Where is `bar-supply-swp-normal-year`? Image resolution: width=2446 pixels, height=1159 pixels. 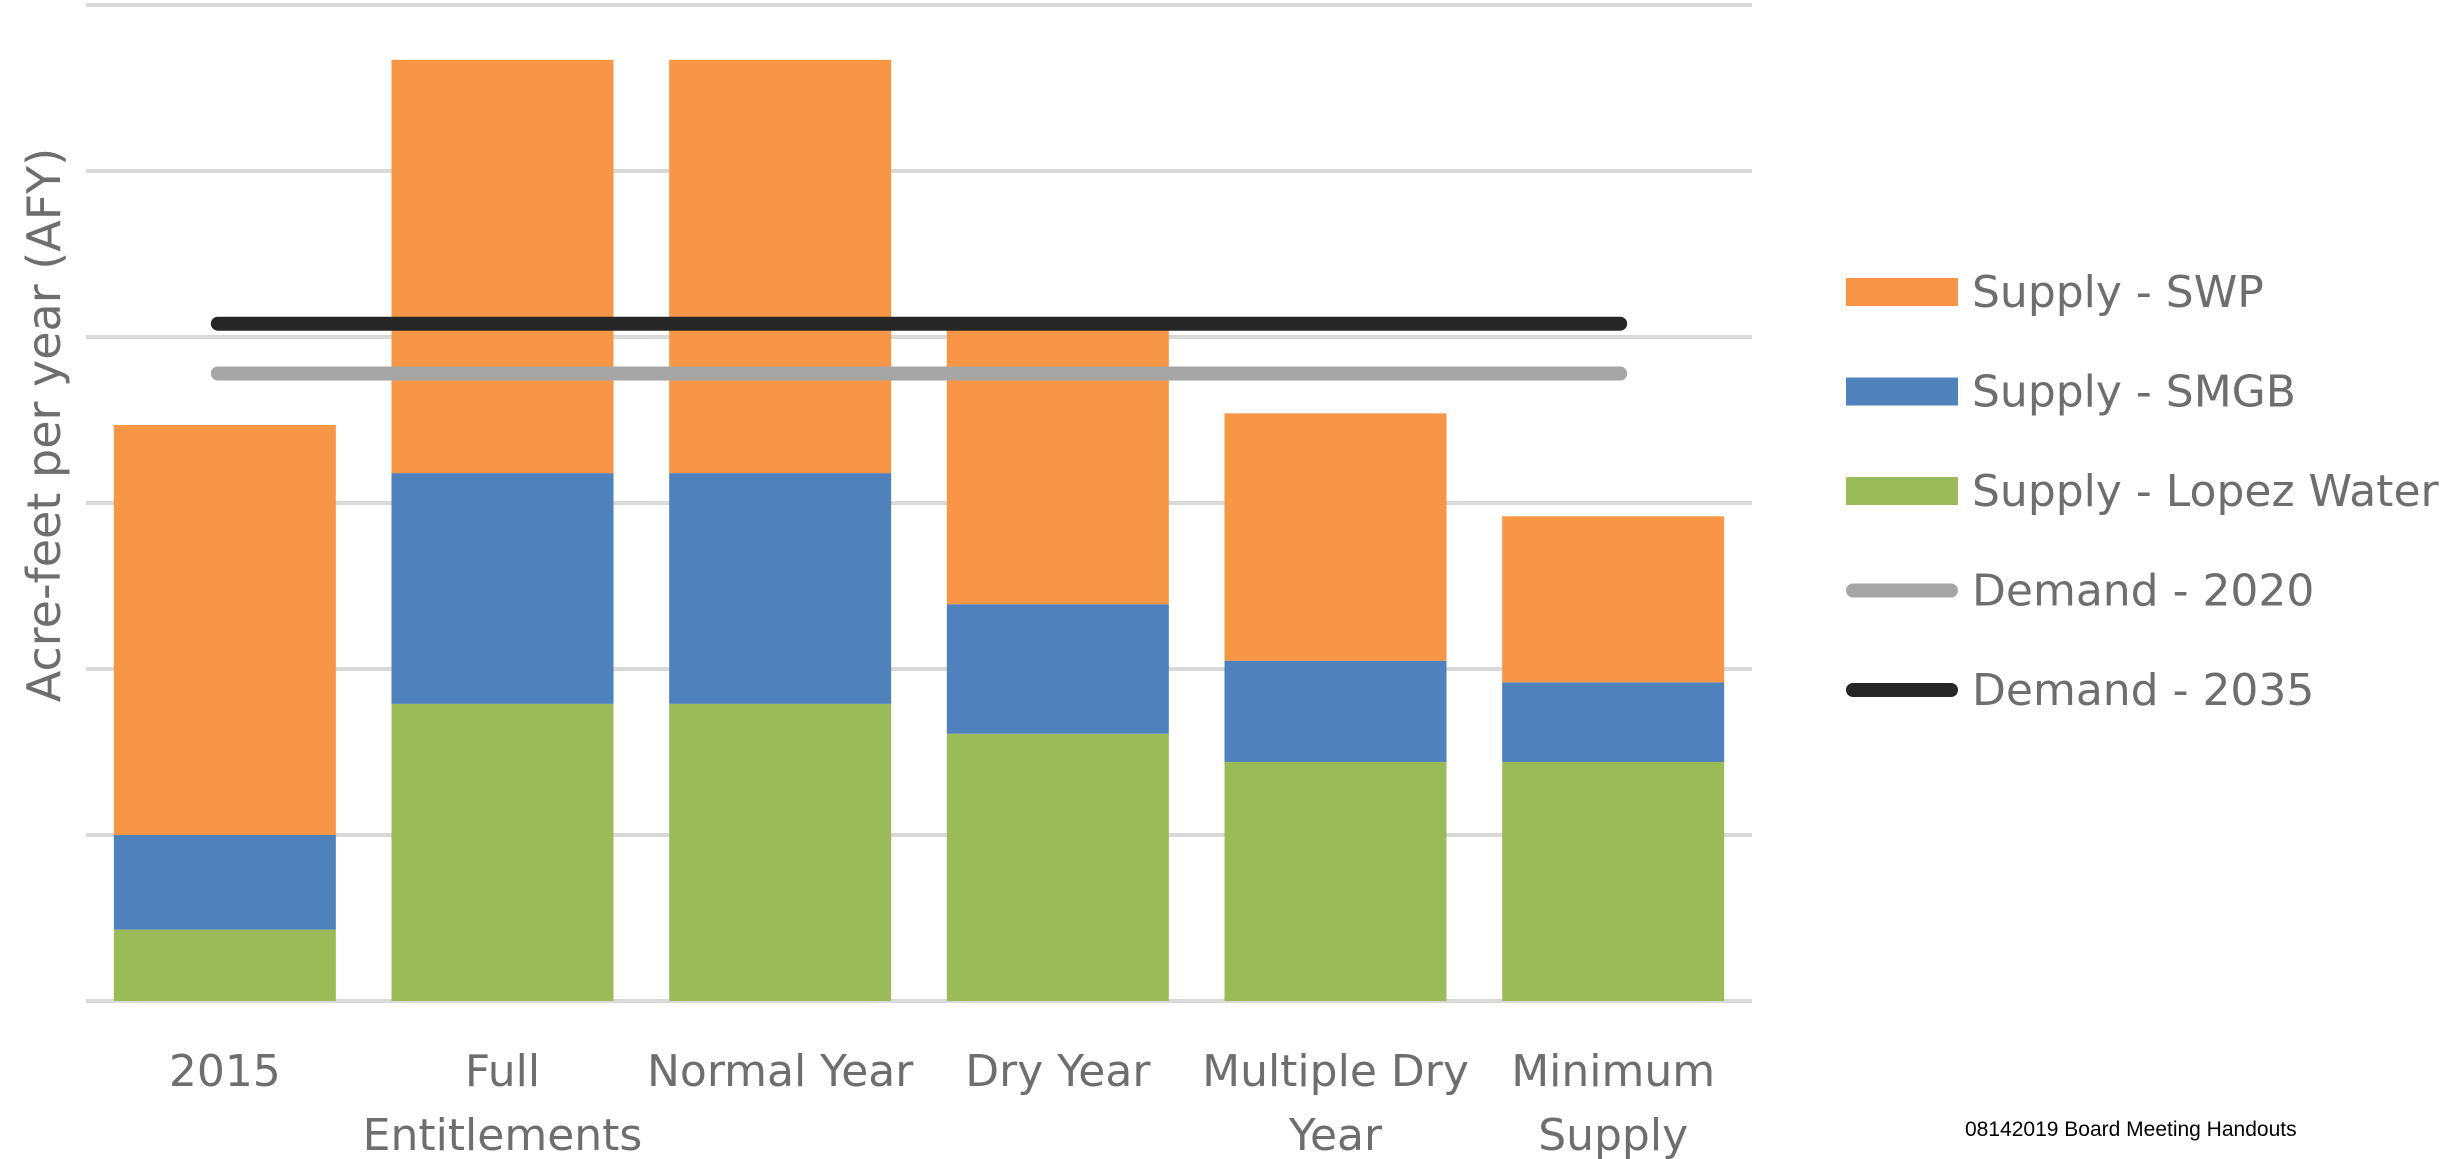
bar-supply-swp-normal-year is located at coordinates (780, 266).